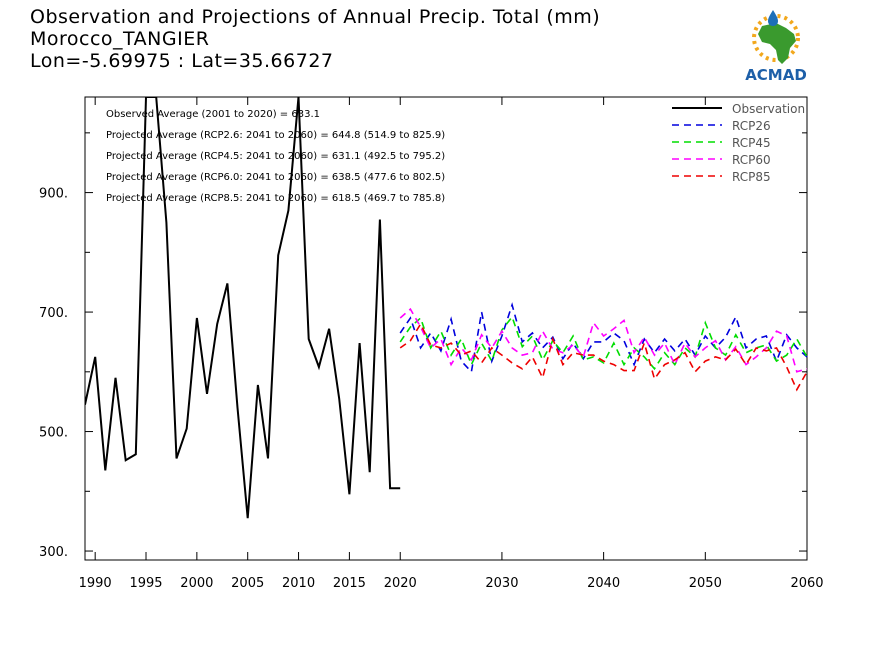 The height and width of the screenshot is (659, 879). I want to click on x-tick-label: 1995, so click(145, 583).